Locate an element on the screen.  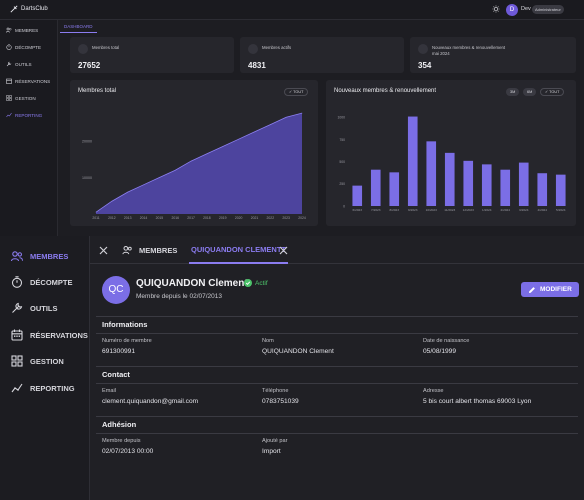
stat-card-active: Membres actifs 4831 is located at coordinates (322, 55).